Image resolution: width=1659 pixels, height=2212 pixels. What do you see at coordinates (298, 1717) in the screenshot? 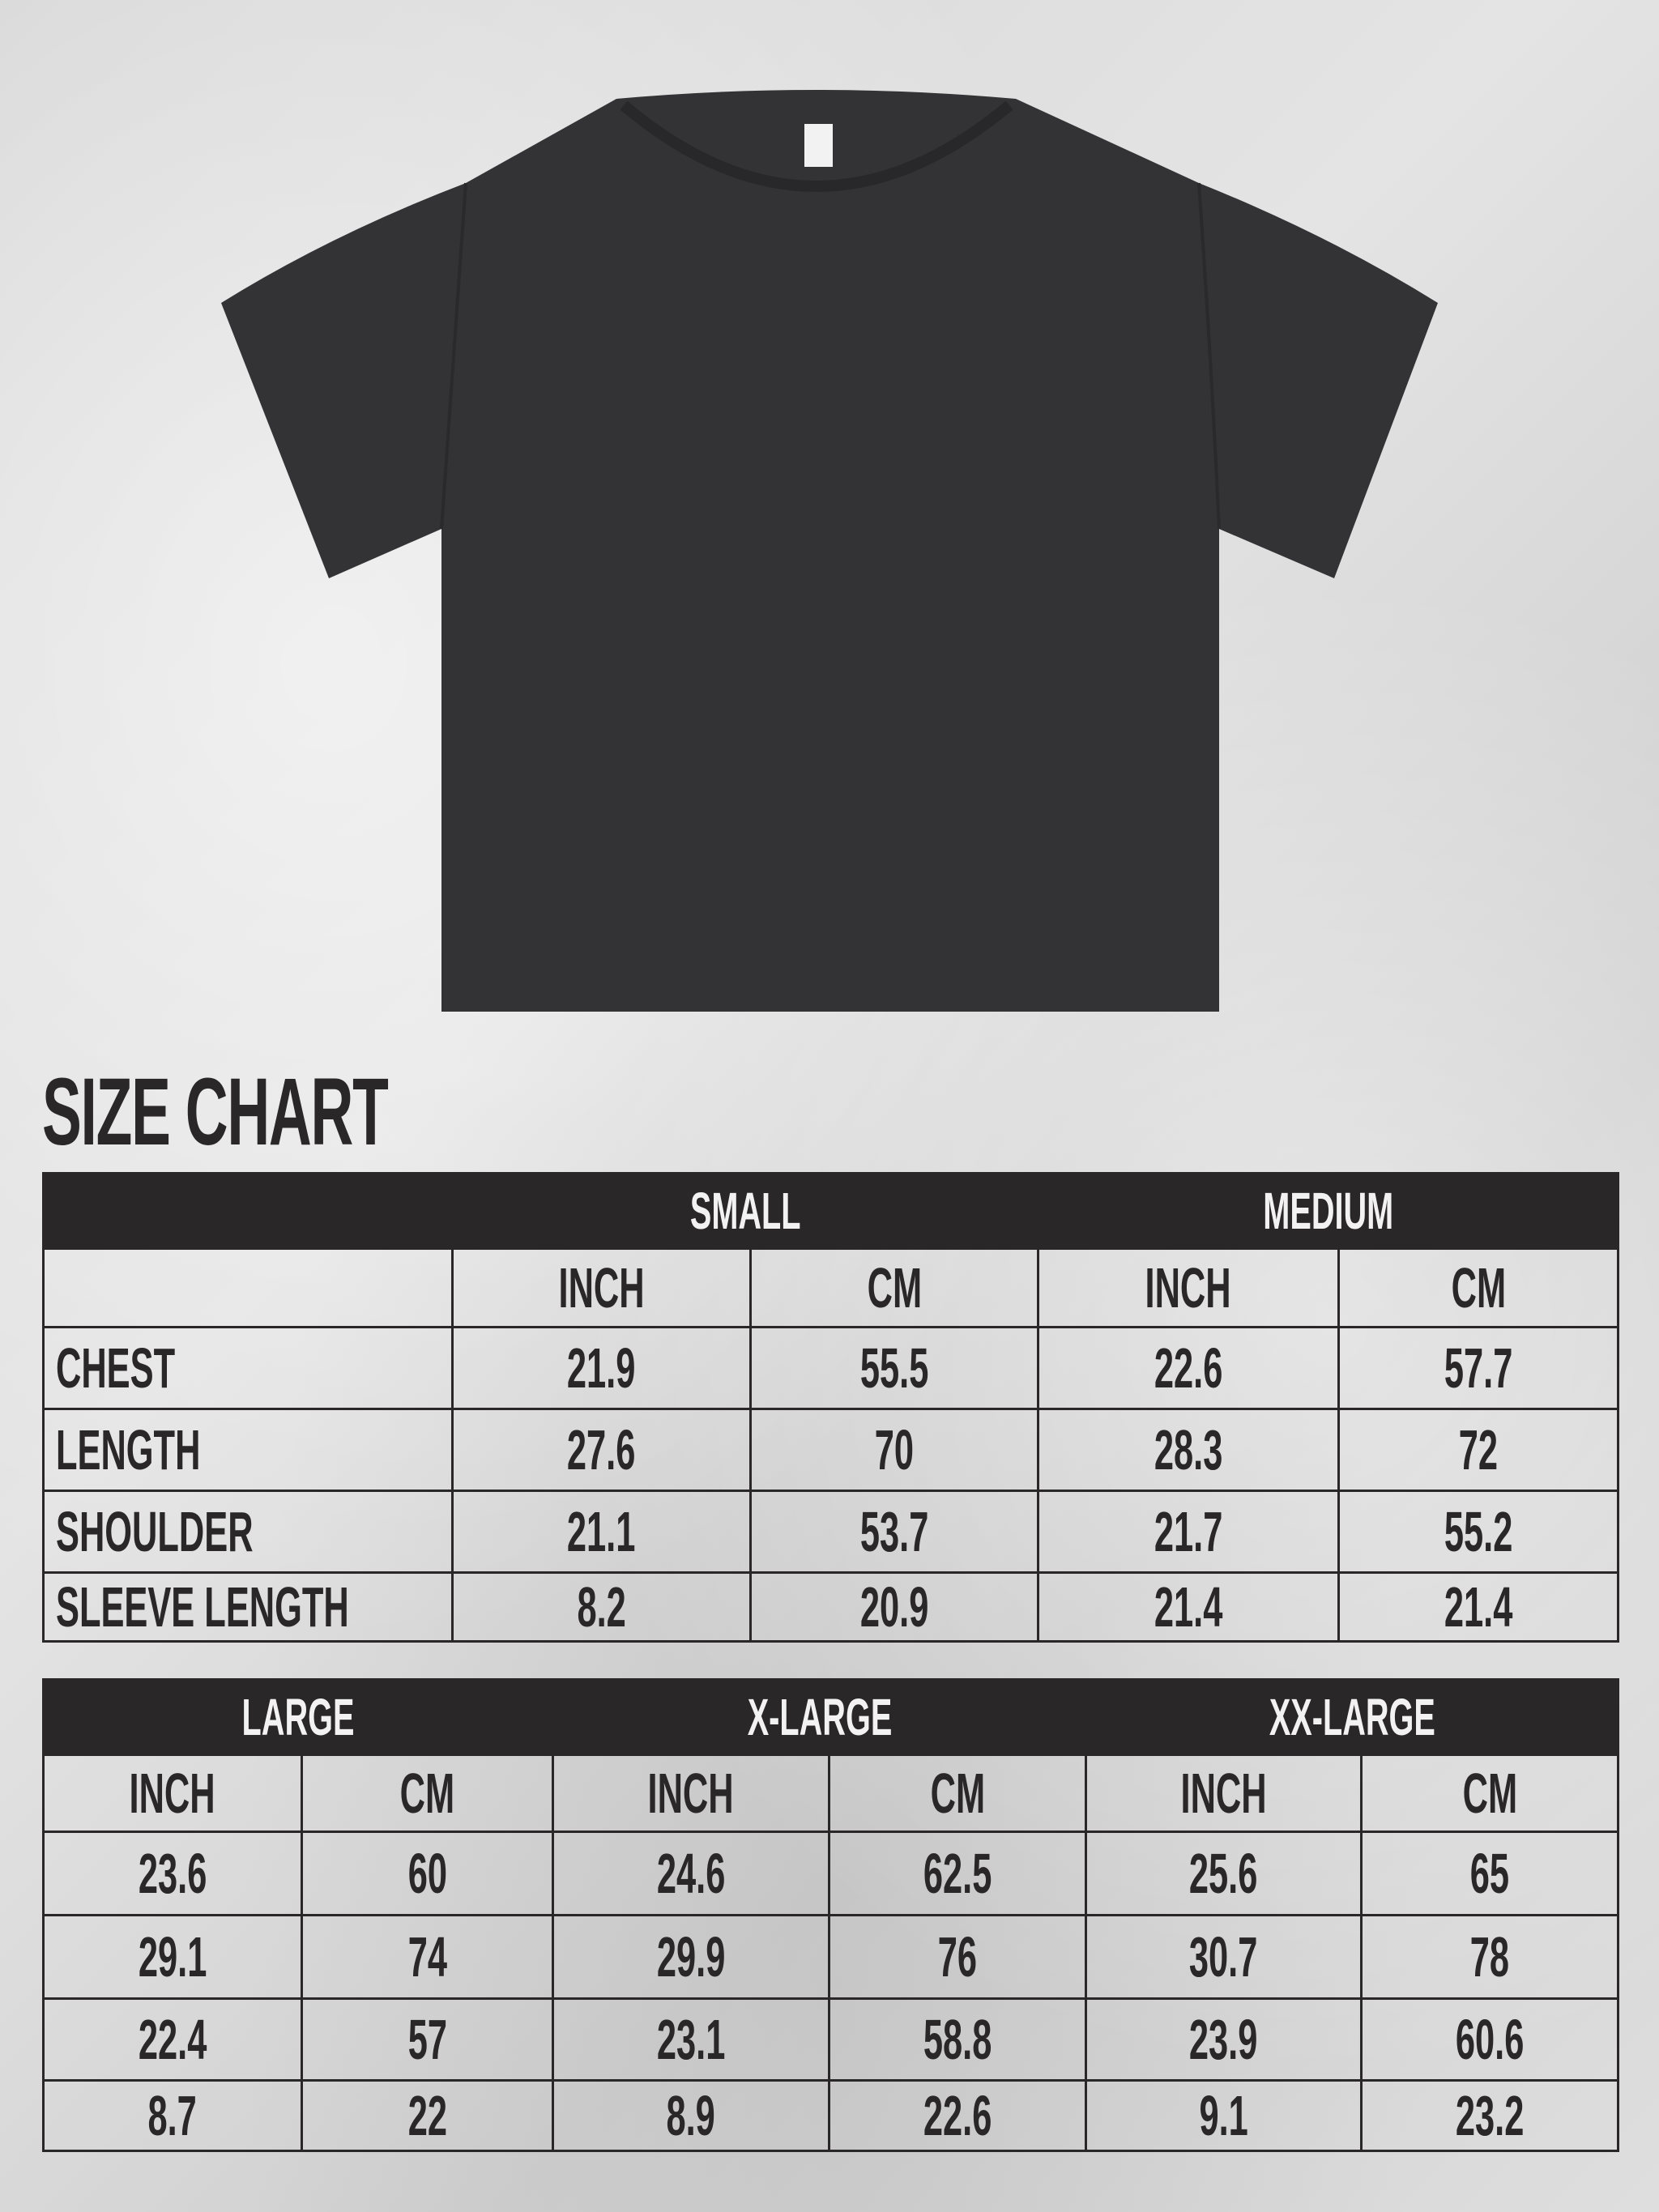
I see `size-header-large: LARGE` at bounding box center [298, 1717].